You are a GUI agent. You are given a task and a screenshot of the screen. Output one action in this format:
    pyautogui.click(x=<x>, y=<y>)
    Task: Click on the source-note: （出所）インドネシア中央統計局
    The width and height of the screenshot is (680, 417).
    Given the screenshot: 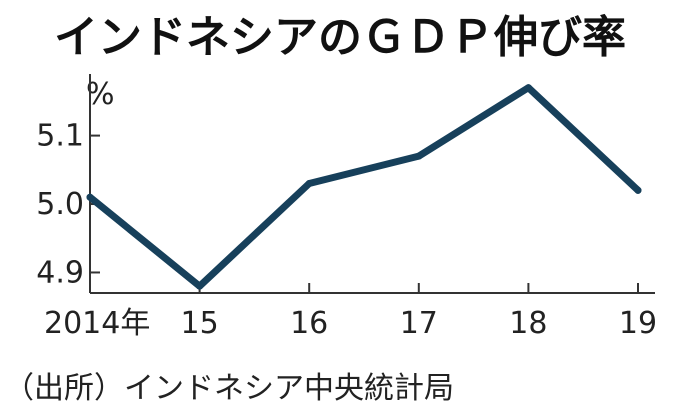 What is the action you would take?
    pyautogui.click(x=229, y=388)
    